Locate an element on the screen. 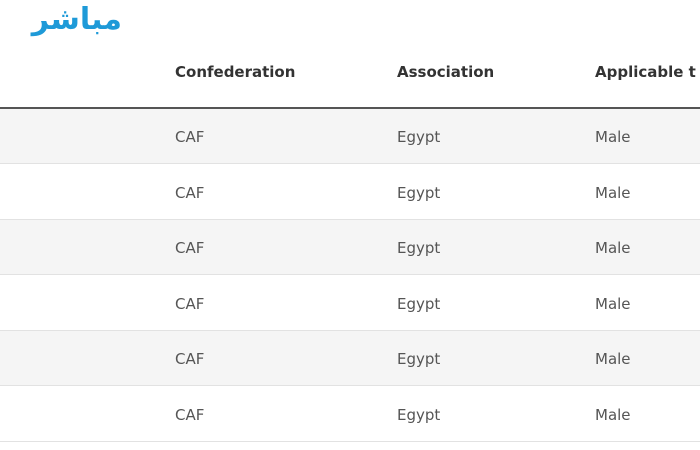 The width and height of the screenshot is (700, 450). header-divider is located at coordinates (350, 108).